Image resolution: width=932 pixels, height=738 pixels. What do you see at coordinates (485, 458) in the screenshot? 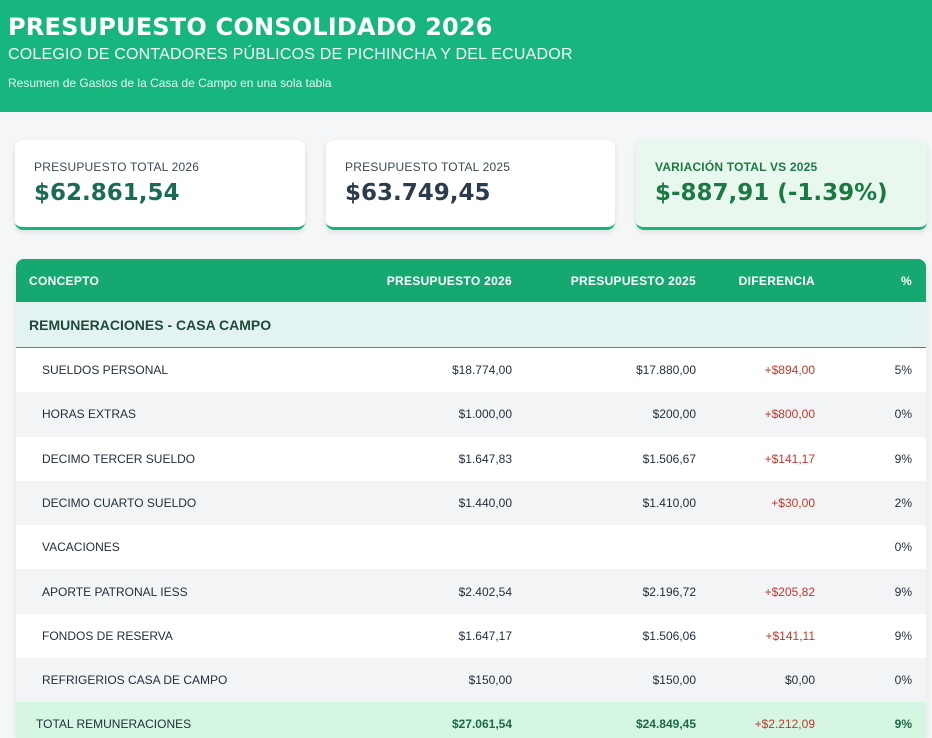
I see `cell-presupuesto-2026: $1.647,83` at bounding box center [485, 458].